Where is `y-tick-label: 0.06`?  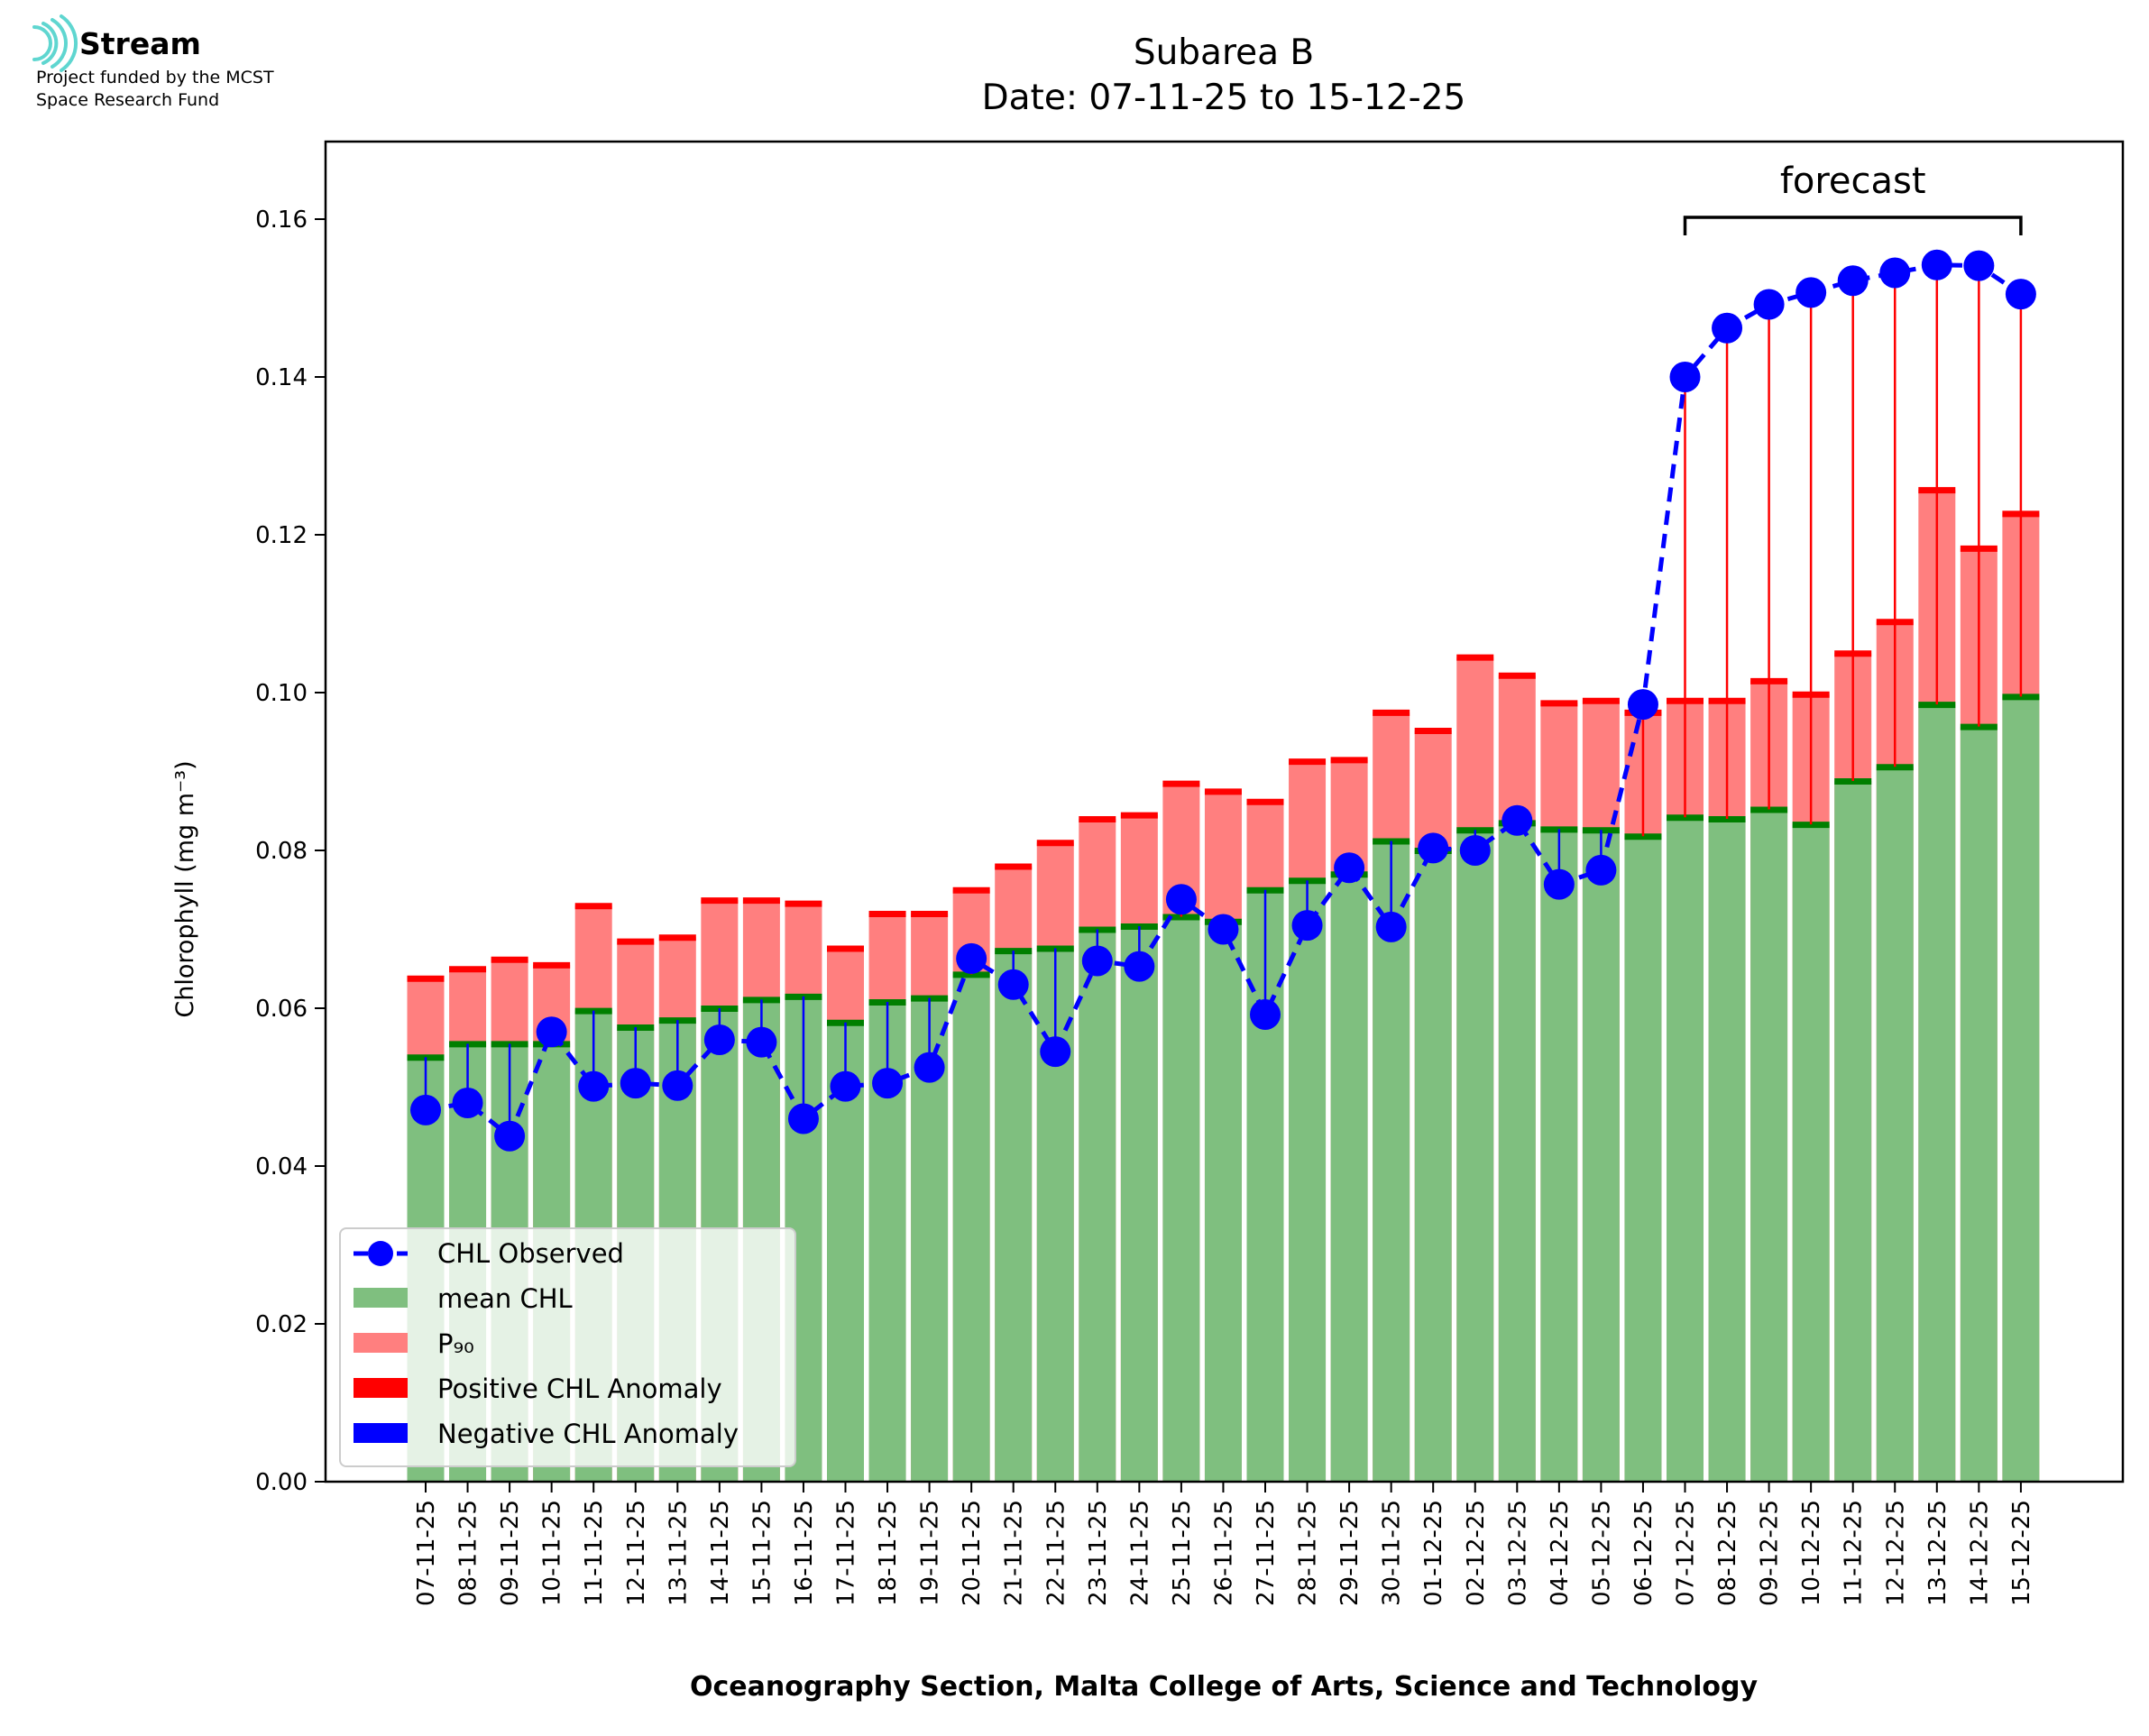
y-tick-label: 0.06 is located at coordinates (281, 1010).